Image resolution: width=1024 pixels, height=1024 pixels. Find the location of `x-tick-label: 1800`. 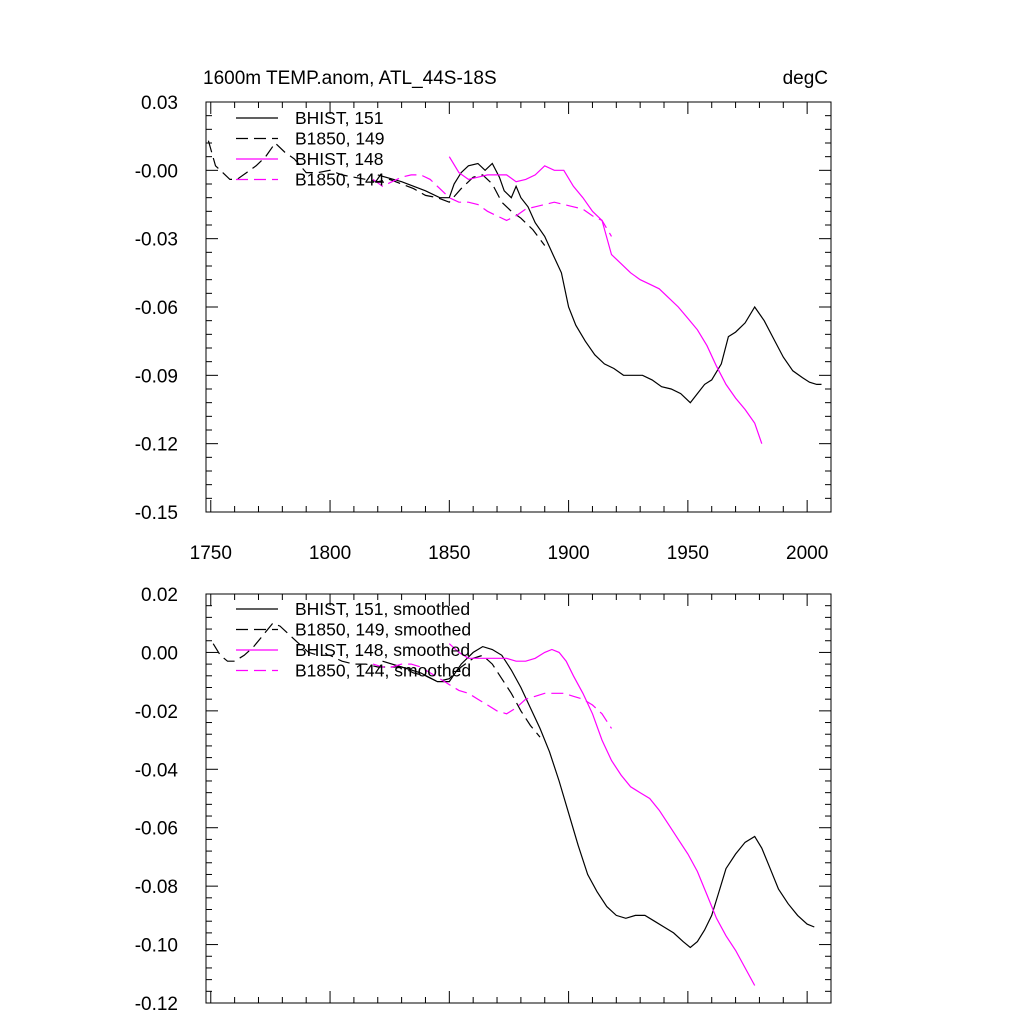

x-tick-label: 1800 is located at coordinates (330, 553).